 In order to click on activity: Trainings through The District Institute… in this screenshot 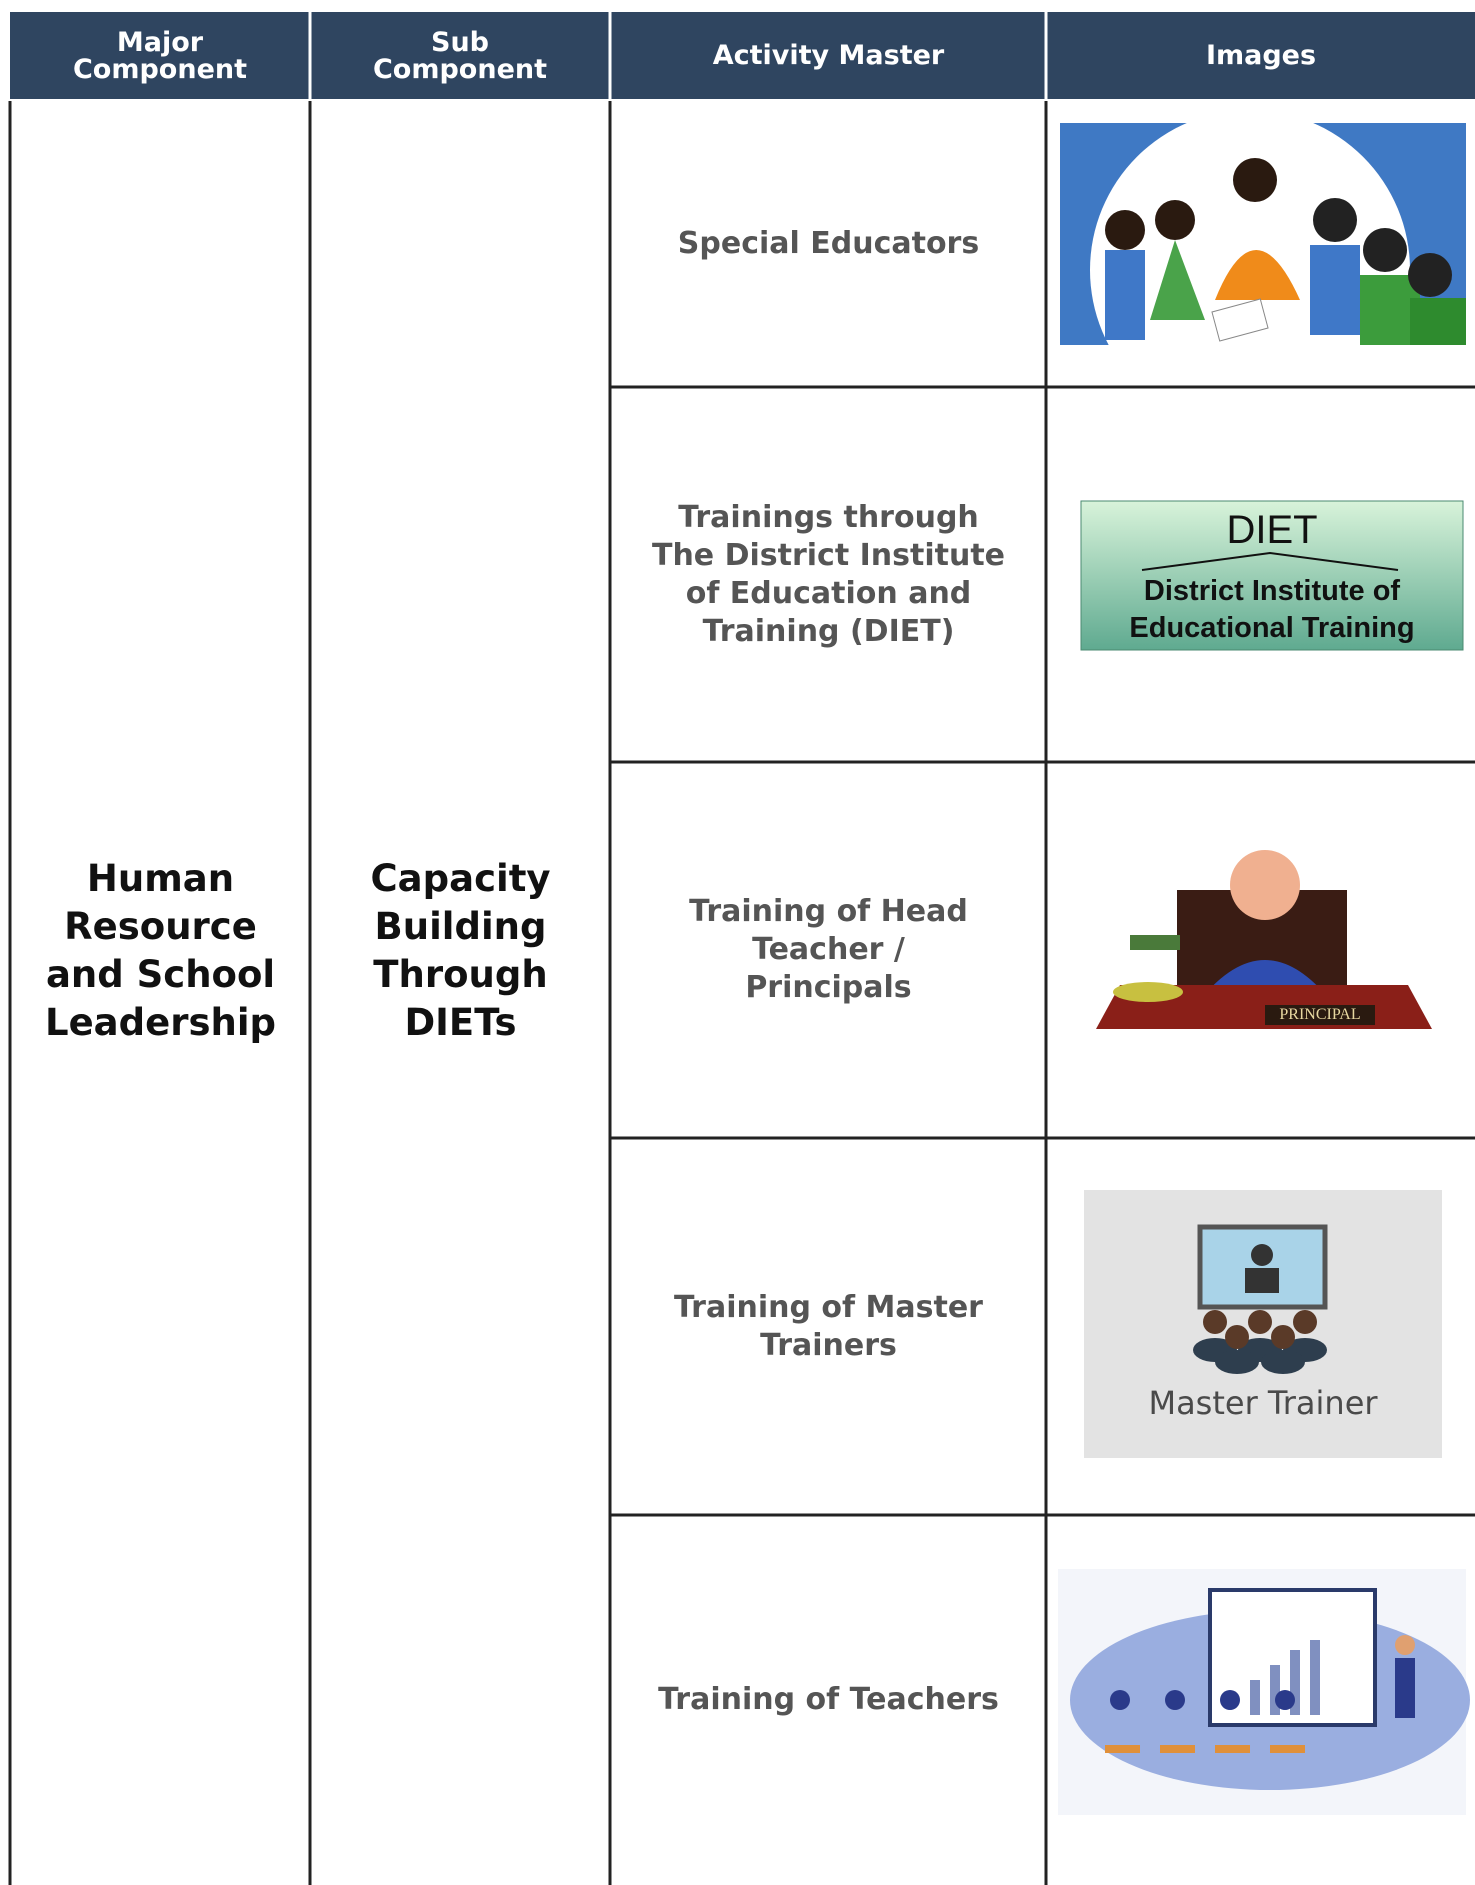, I will do `click(828, 574)`.